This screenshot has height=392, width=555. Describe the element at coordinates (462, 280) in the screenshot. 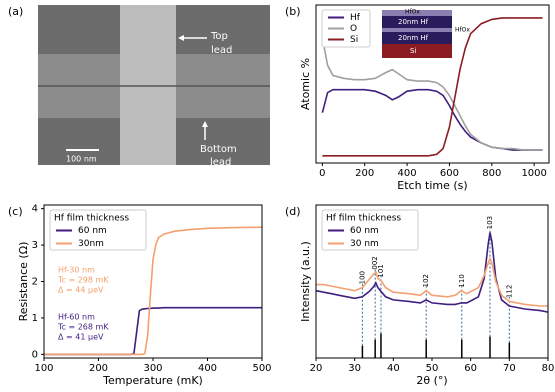

I see `peak-label: 110` at that location.